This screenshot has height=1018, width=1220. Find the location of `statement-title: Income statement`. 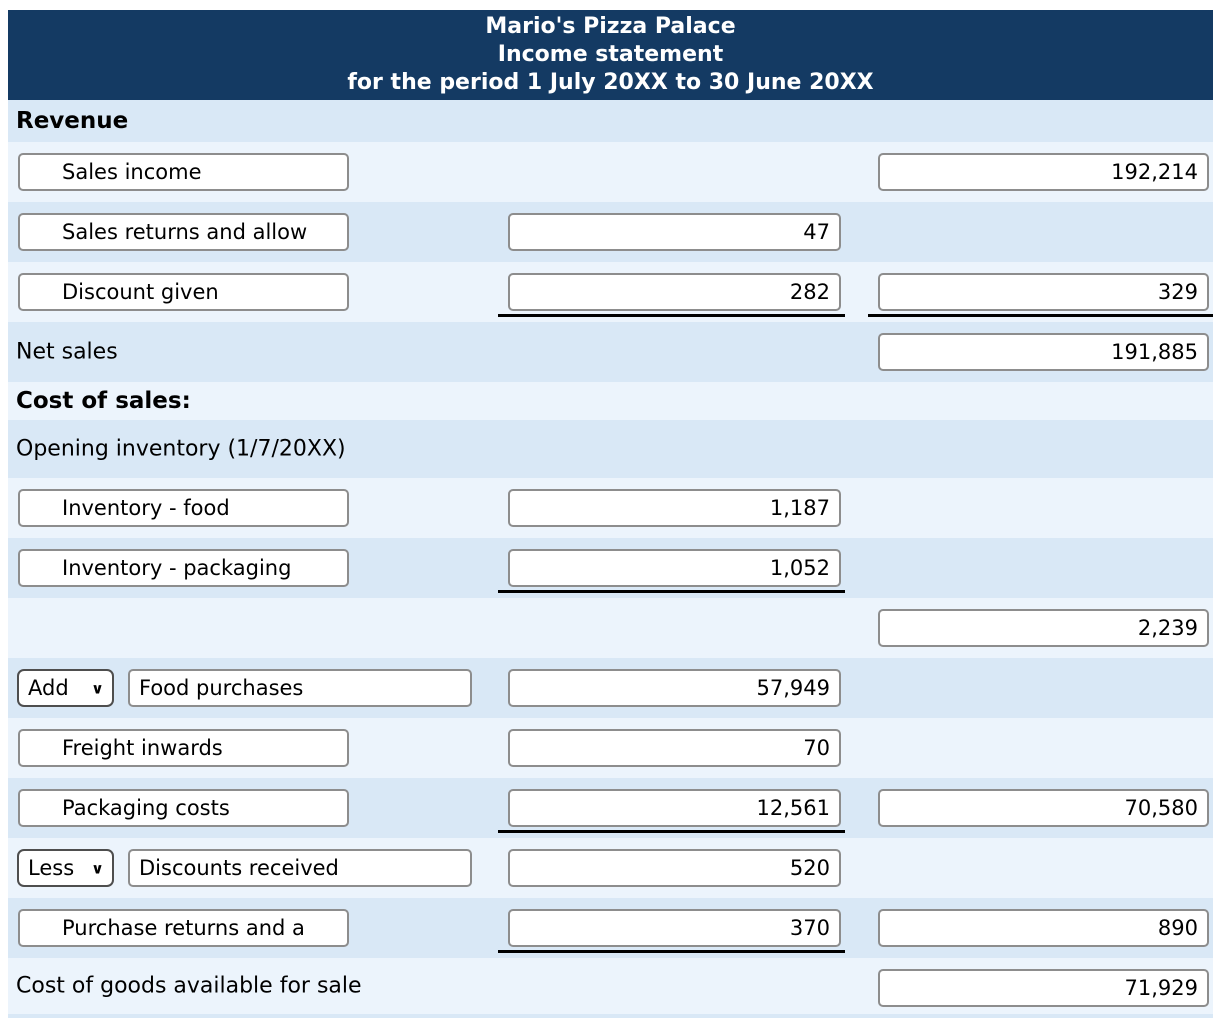

statement-title: Income statement is located at coordinates (610, 54).